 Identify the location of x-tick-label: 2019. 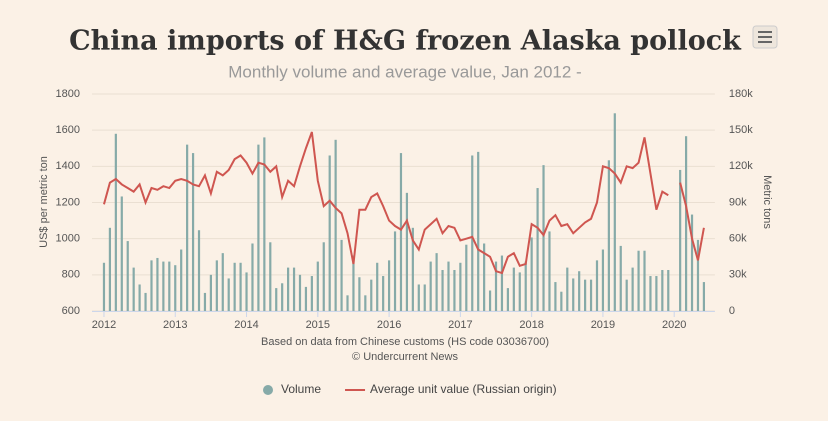
(603, 325).